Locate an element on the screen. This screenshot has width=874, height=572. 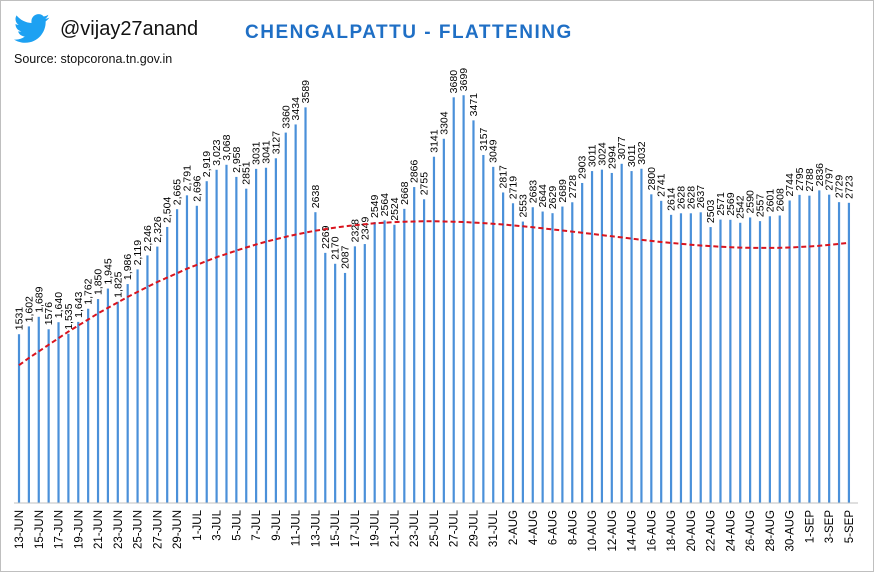
x-tick-label: 12-AUG is located at coordinates (613, 531).